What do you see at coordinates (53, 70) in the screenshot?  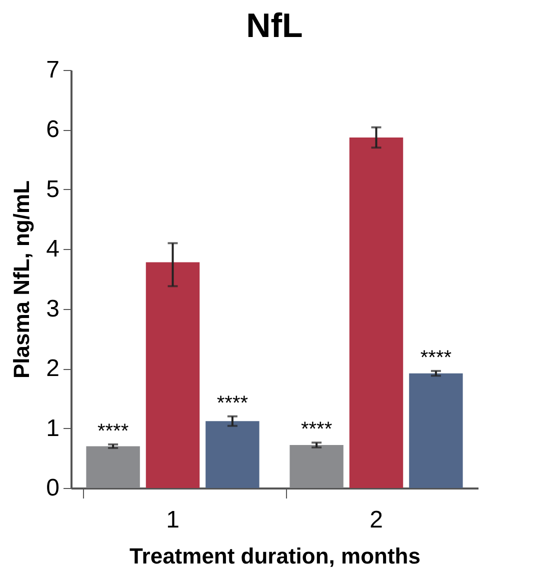 I see `y-tick-label: 7` at bounding box center [53, 70].